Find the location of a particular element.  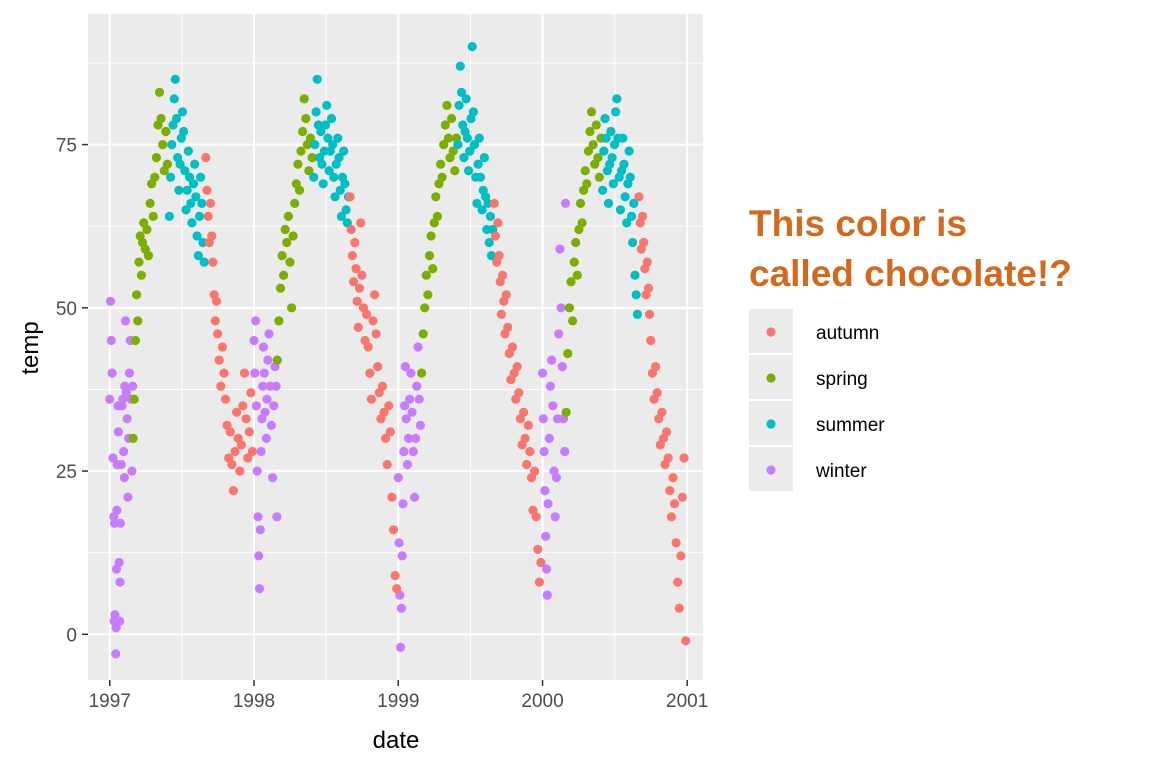

legend-label: summer is located at coordinates (850, 425).